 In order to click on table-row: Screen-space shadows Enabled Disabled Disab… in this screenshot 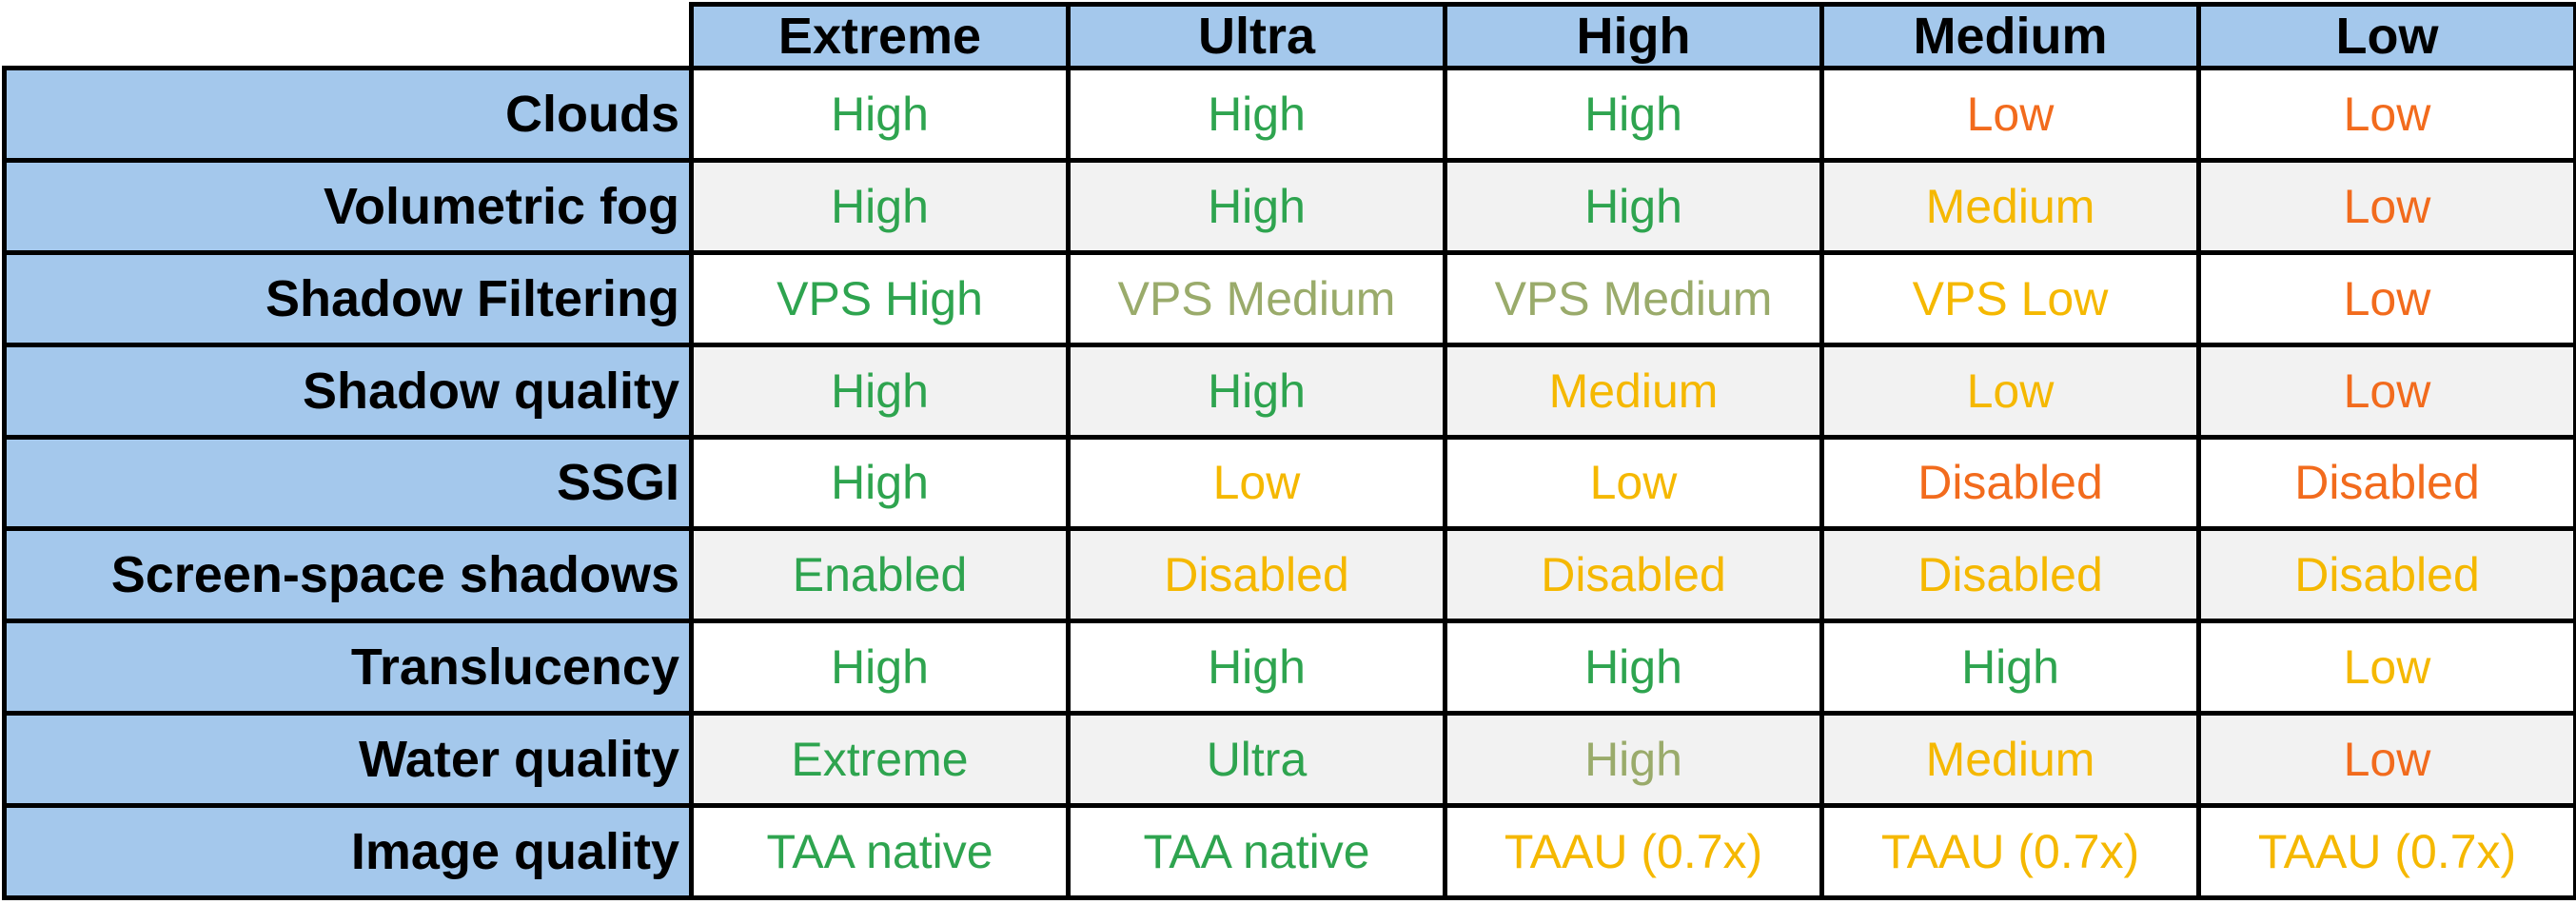, I will do `click(1289, 575)`.